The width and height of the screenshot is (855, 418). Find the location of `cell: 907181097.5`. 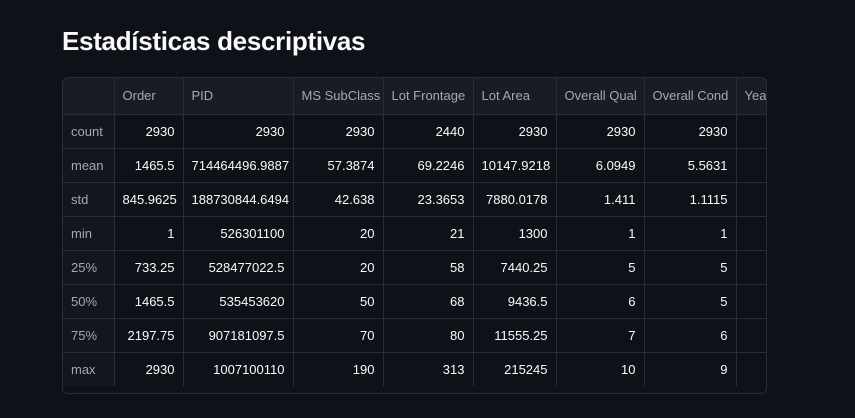

cell: 907181097.5 is located at coordinates (238, 335).